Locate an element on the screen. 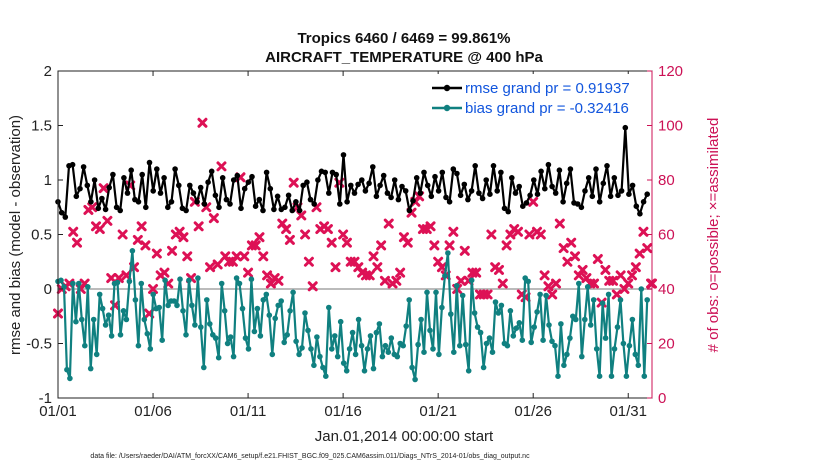 This screenshot has width=830, height=470. y-right-tick-label: 120 is located at coordinates (670, 71).